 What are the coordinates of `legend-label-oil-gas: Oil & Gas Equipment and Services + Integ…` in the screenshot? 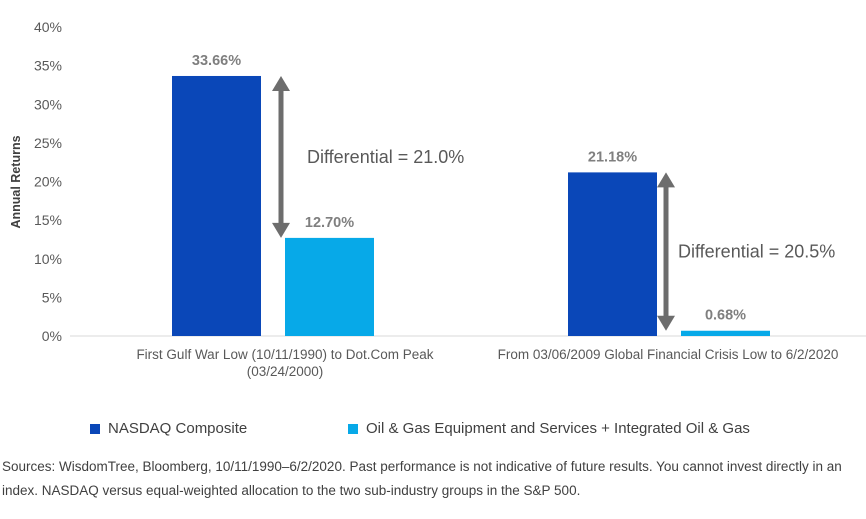 It's located at (558, 428).